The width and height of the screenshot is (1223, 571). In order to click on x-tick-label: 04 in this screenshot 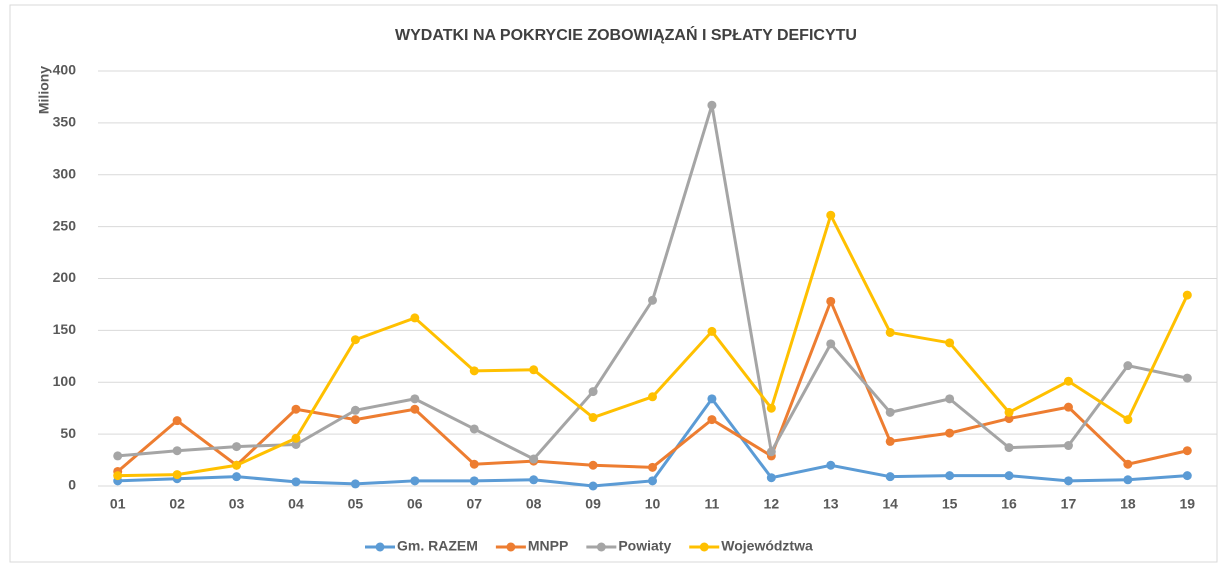, I will do `click(296, 504)`.